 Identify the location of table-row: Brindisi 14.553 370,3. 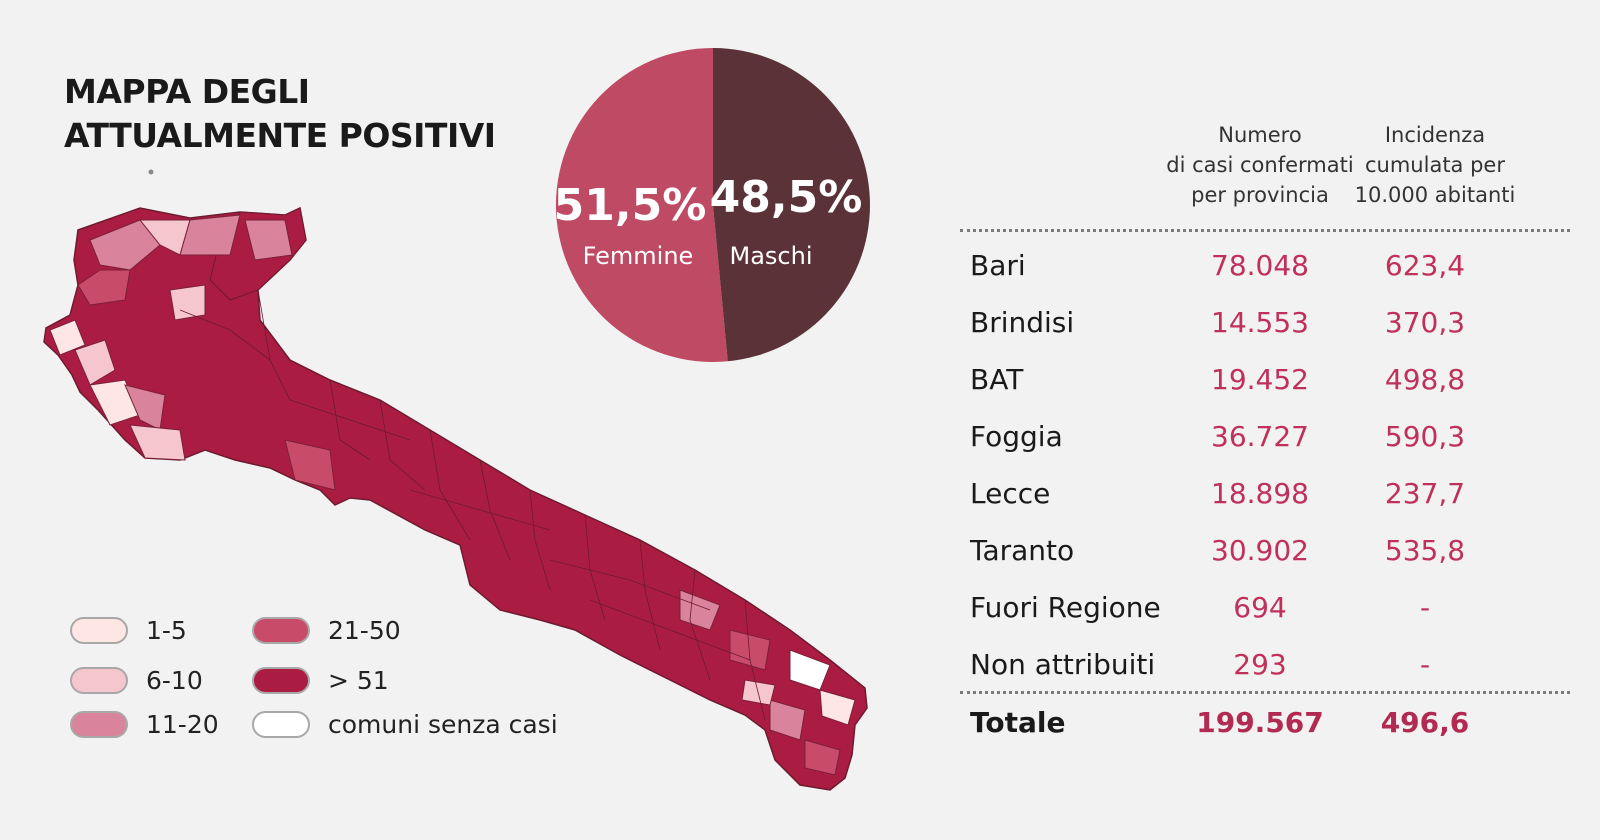
(1265, 322).